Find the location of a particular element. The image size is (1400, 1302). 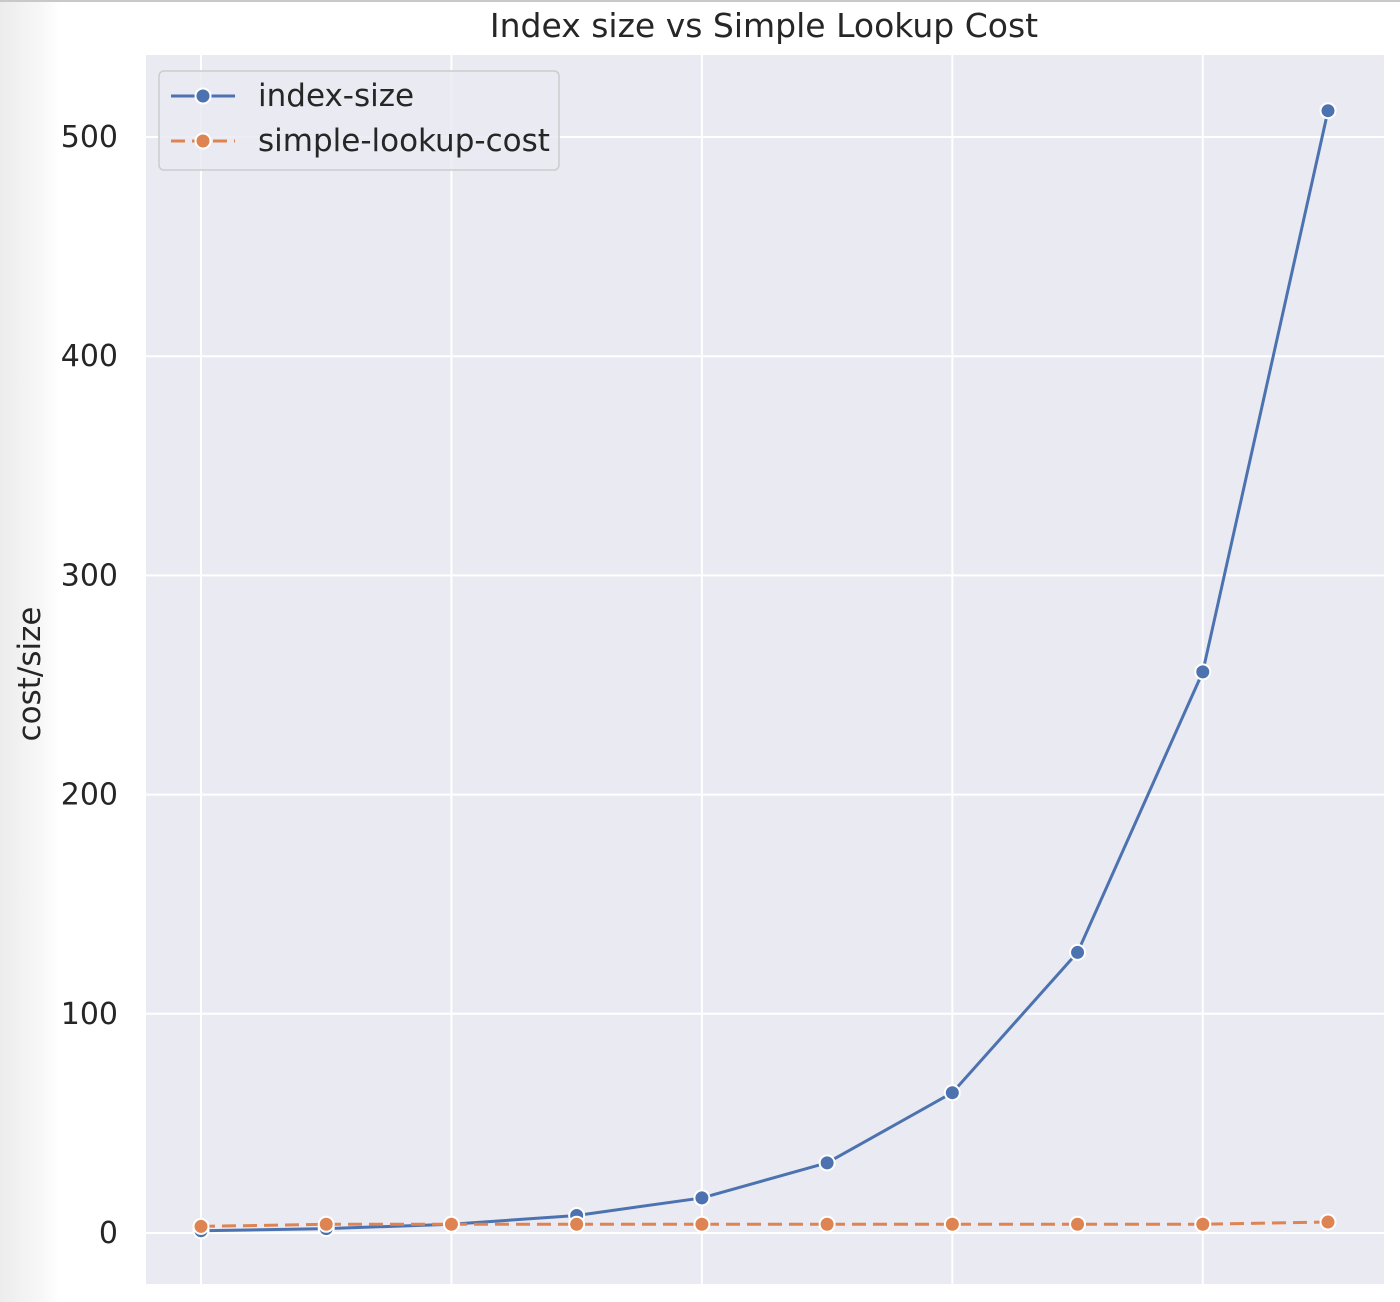

legend-label-index-size: index-size is located at coordinates (336, 96).